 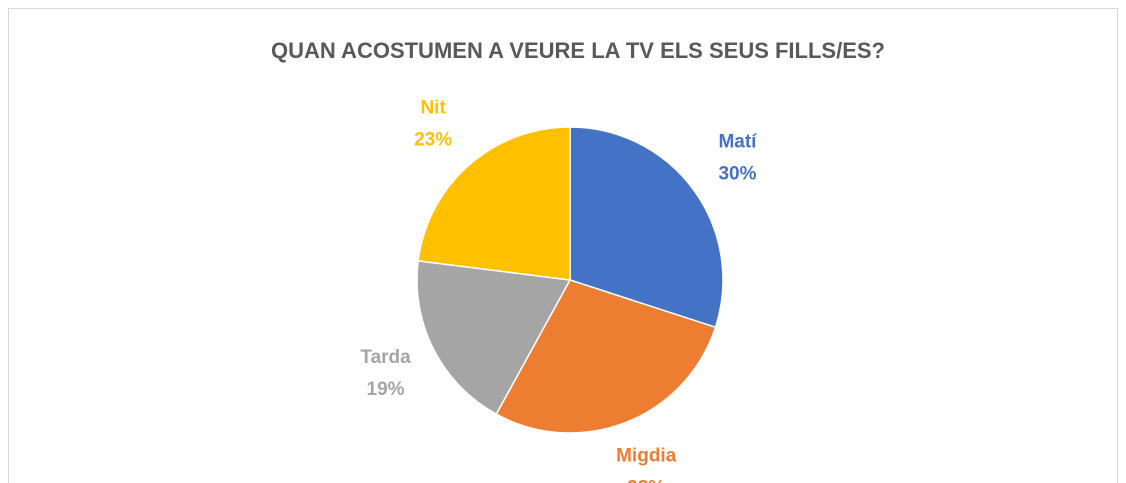 What do you see at coordinates (737, 173) in the screenshot?
I see `slice-value-label: 30%` at bounding box center [737, 173].